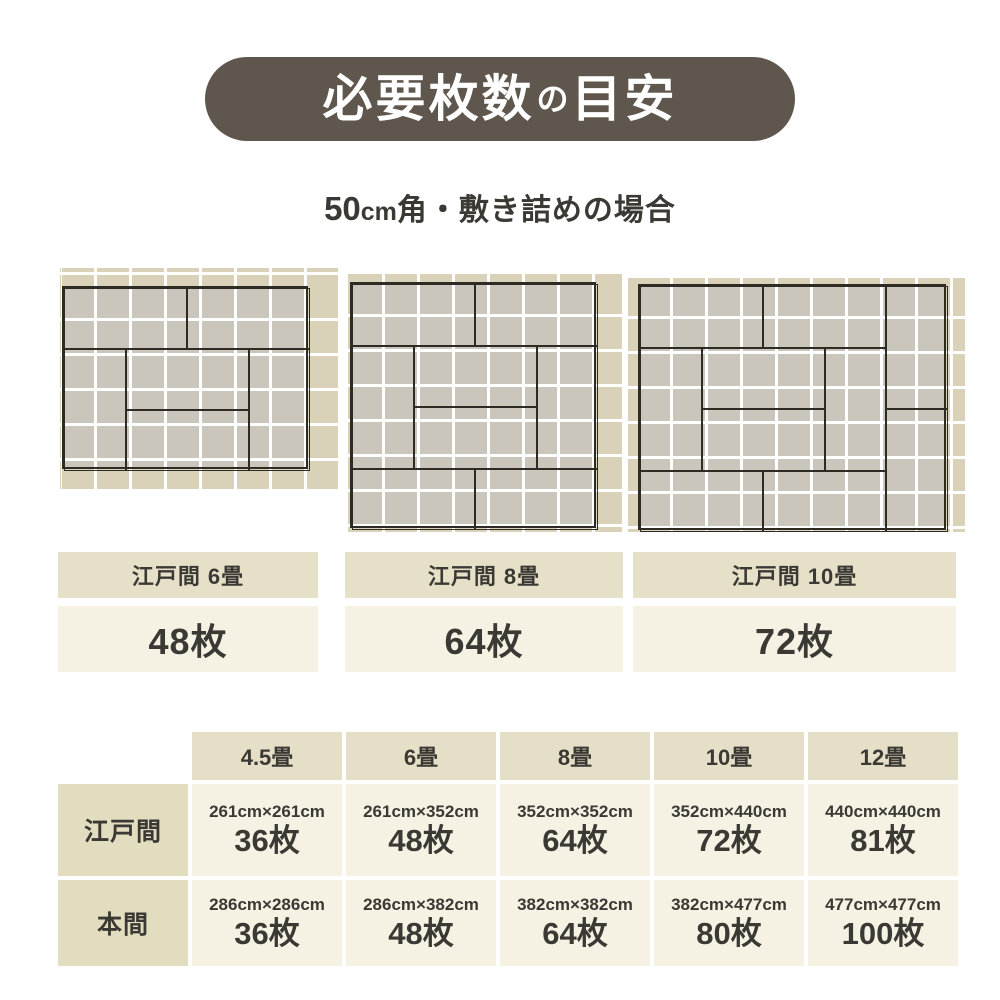 The image size is (1000, 1000). Describe the element at coordinates (794, 639) in the screenshot. I see `card-tile-count: 72枚` at that location.